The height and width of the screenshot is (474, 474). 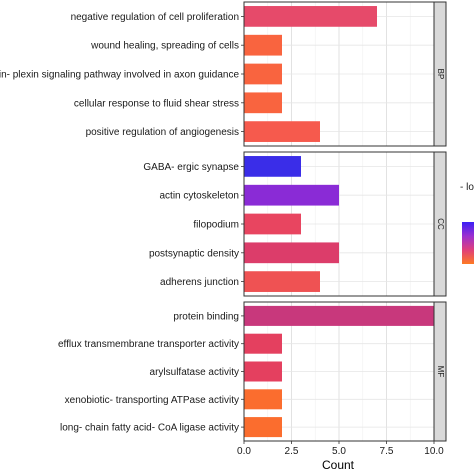 I want to click on facet-strip-label: BP, so click(x=440, y=74).